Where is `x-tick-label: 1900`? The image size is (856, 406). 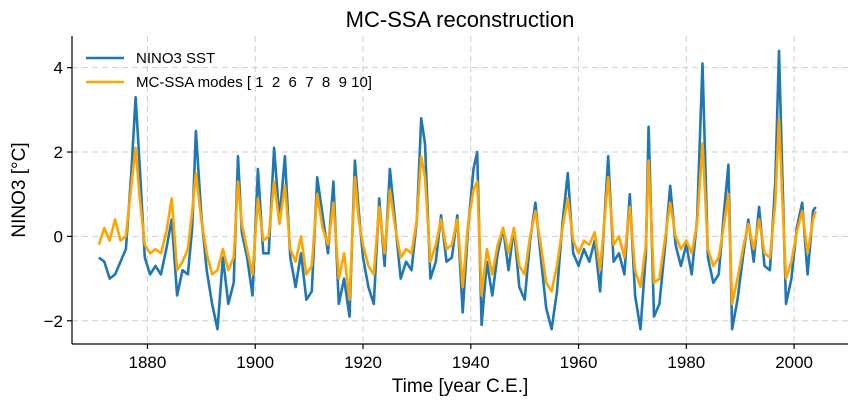 x-tick-label: 1900 is located at coordinates (255, 362).